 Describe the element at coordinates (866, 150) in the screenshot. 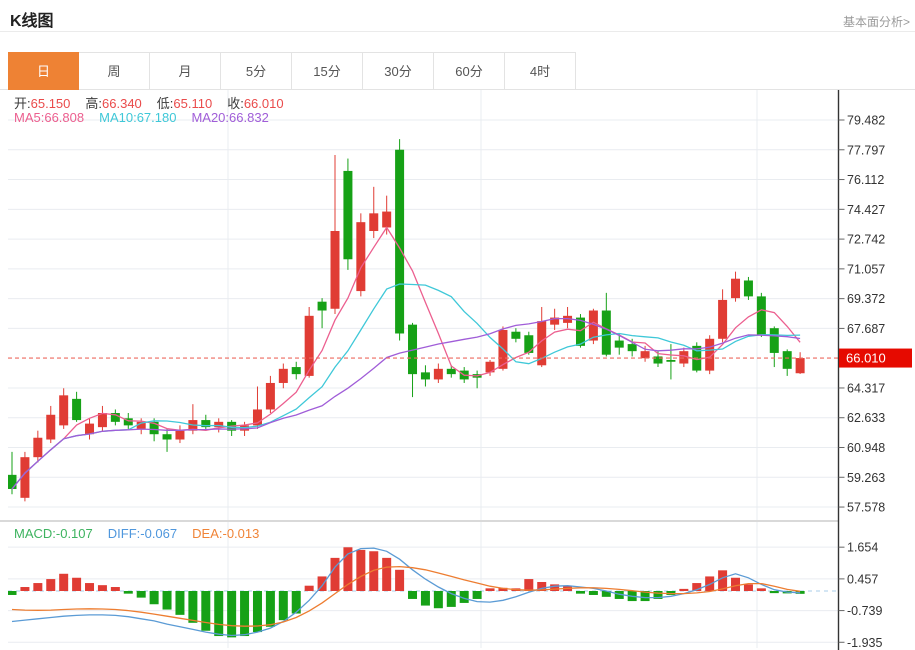

I see `axis-tick-label: 77.797` at that location.